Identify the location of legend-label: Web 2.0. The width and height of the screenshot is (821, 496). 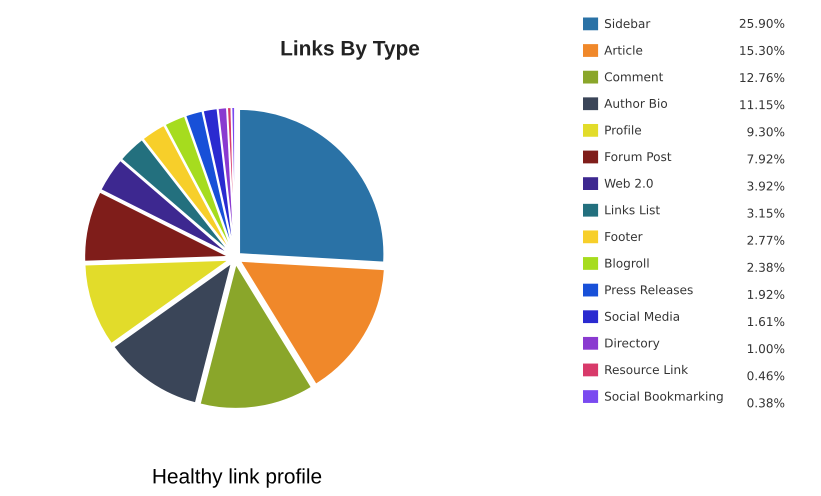
(628, 183).